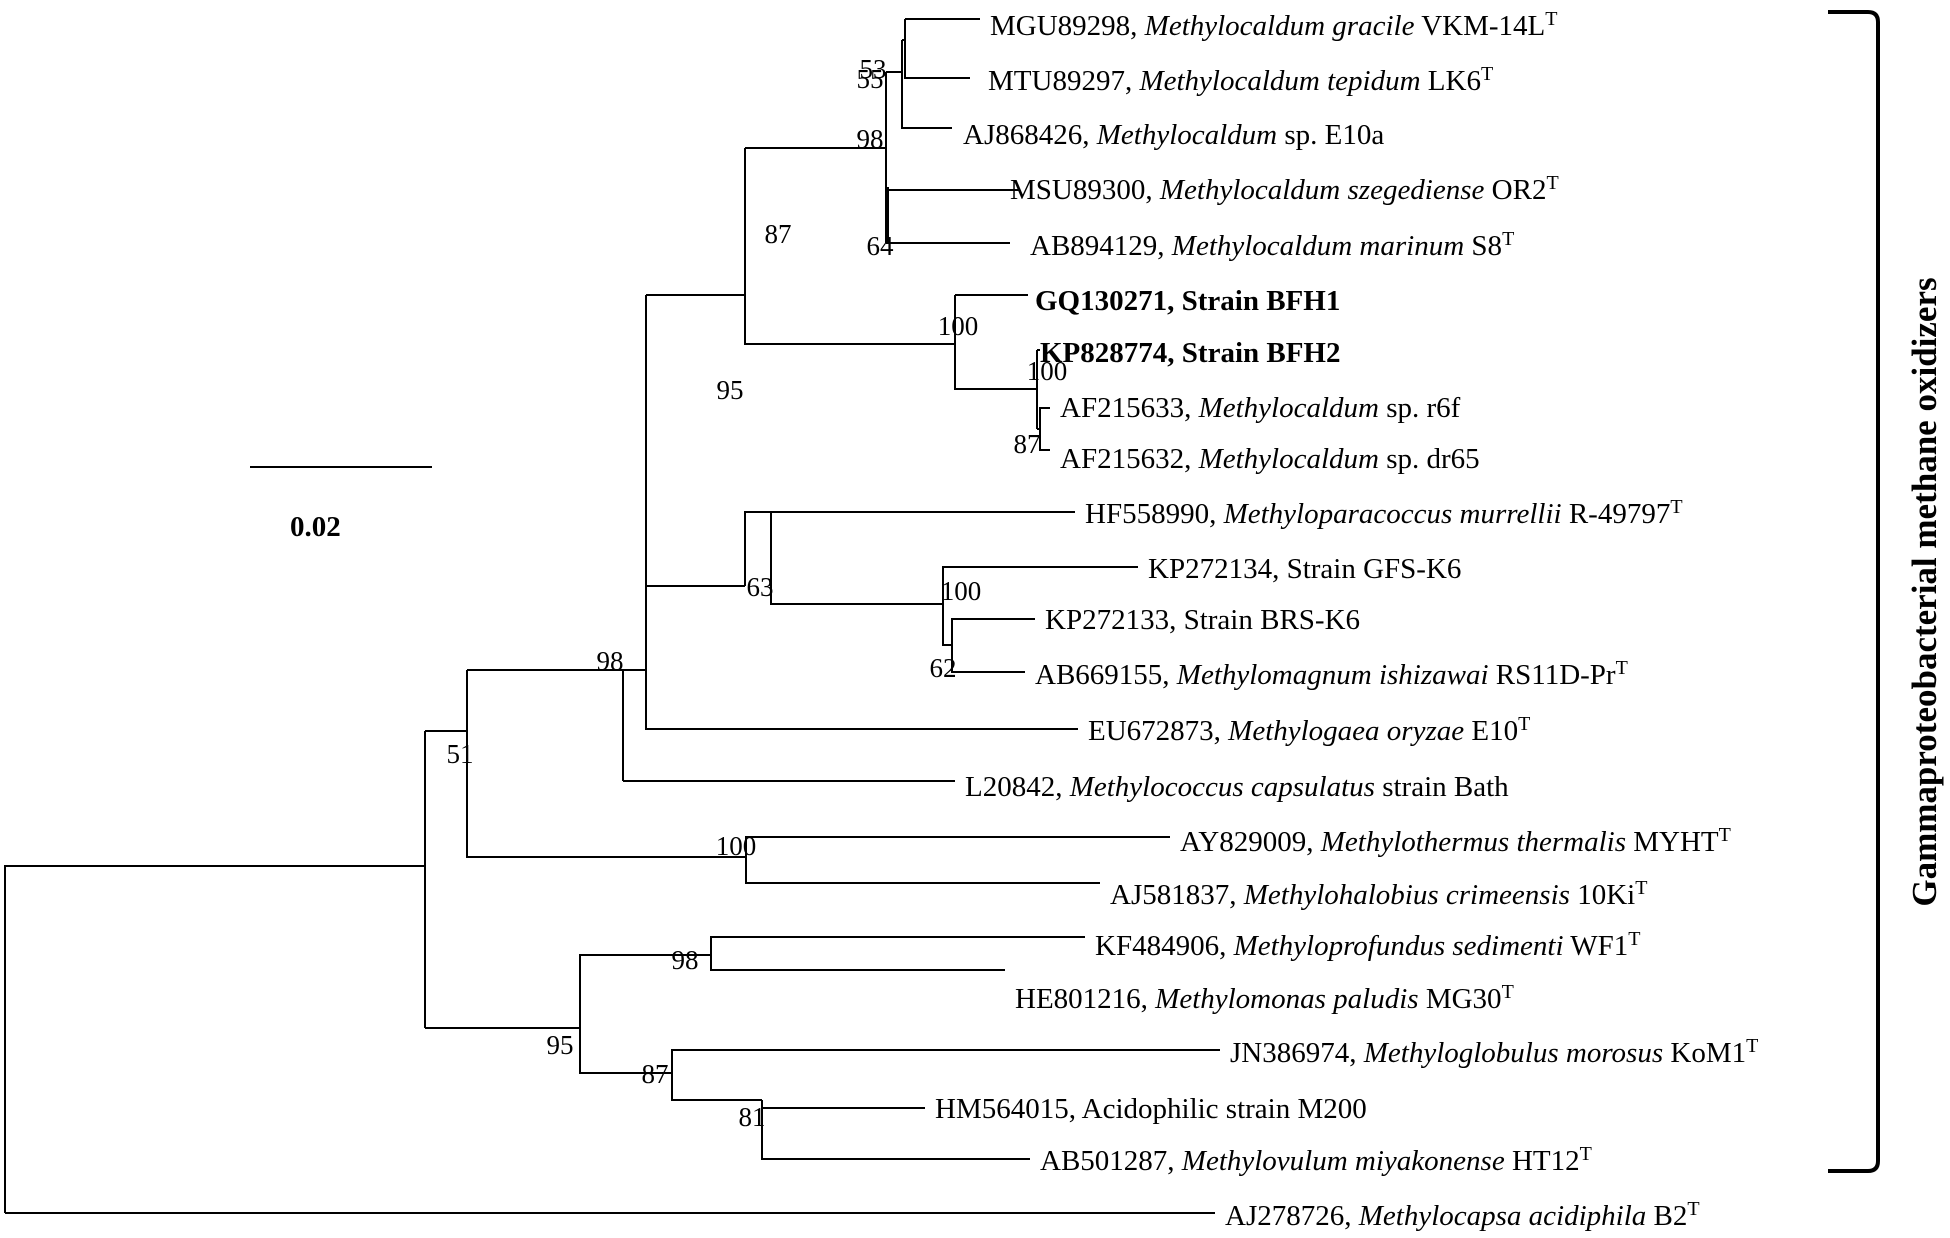 The height and width of the screenshot is (1238, 1950). I want to click on branch-bfh-vertical, so click(995, 342).